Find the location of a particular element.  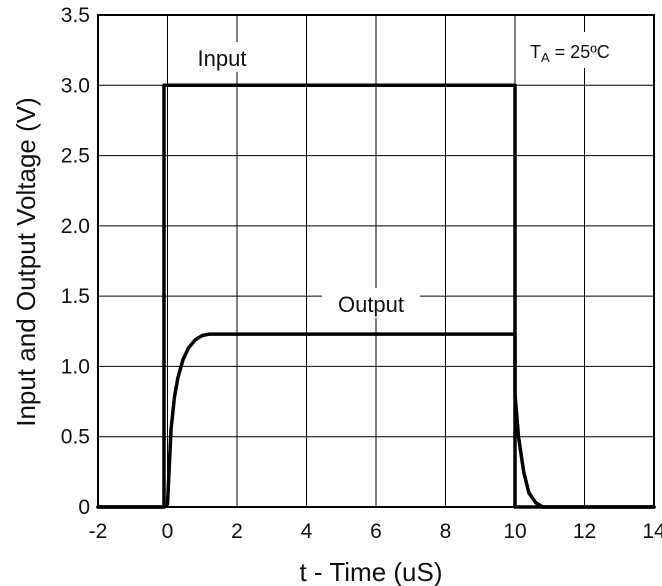

condition-box-bg is located at coordinates (582, 50).